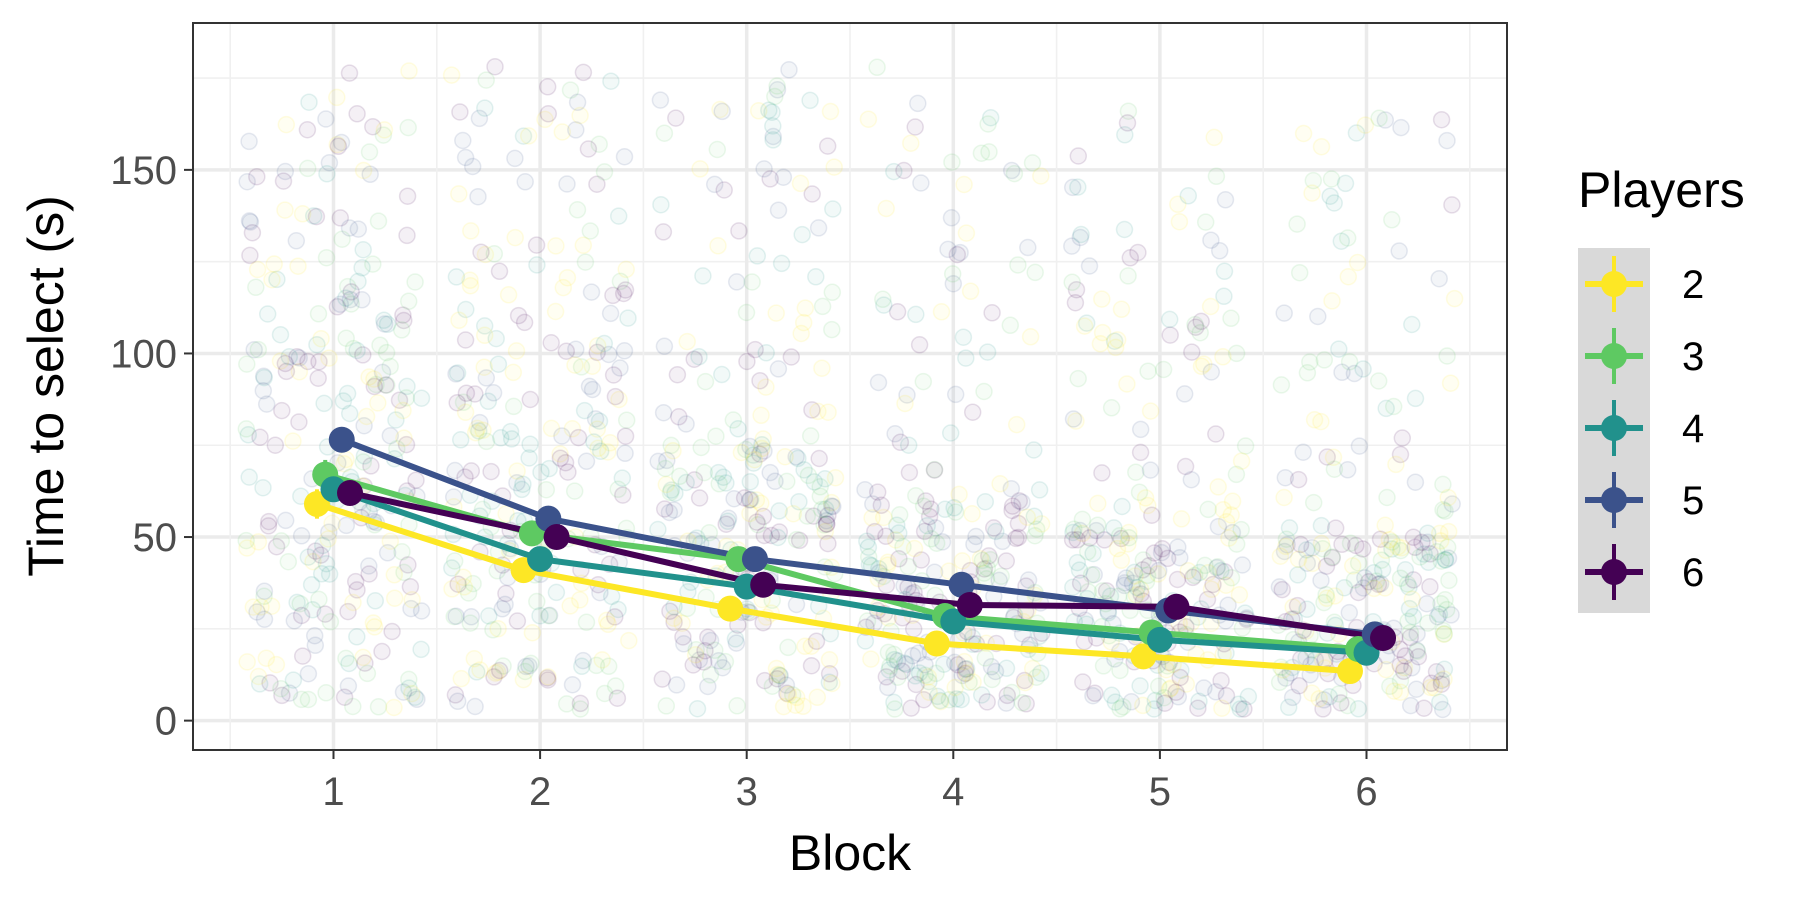 The image size is (1799, 899). I want to click on legend-label: 5, so click(1693, 501).